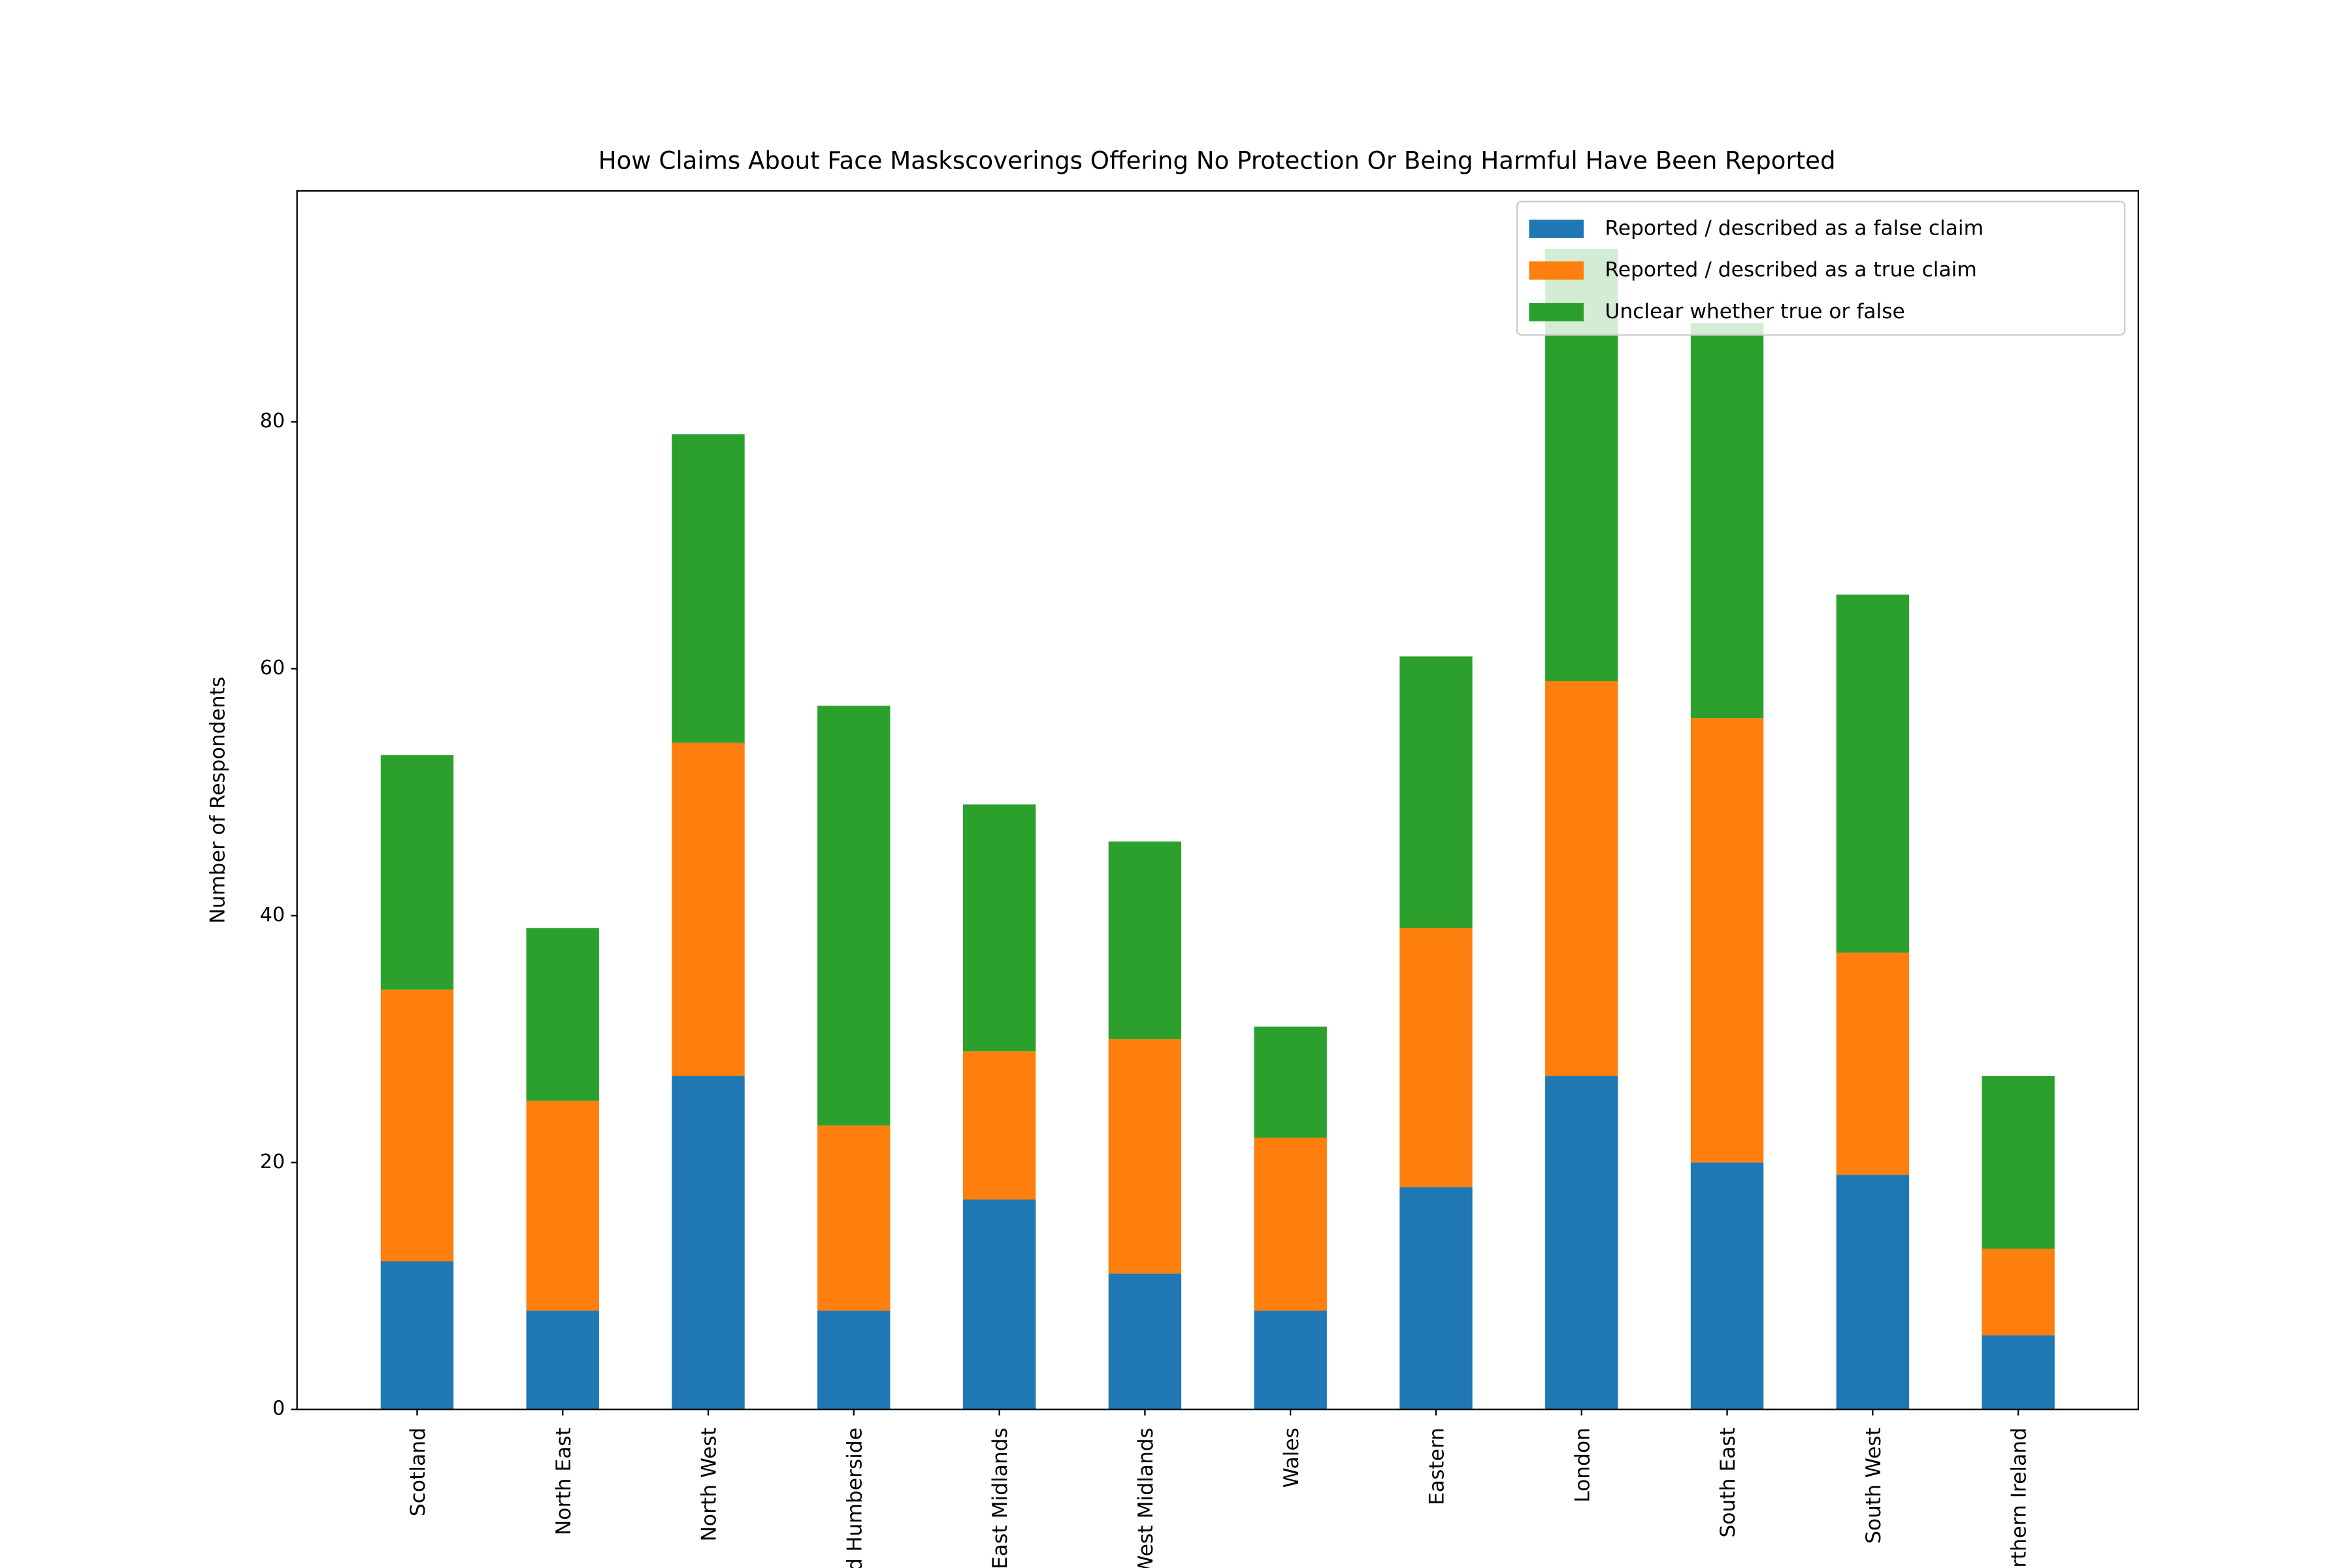 This screenshot has width=2352, height=1568. Describe the element at coordinates (2019, 1498) in the screenshot. I see `x-tick-label: Northern Ireland` at that location.